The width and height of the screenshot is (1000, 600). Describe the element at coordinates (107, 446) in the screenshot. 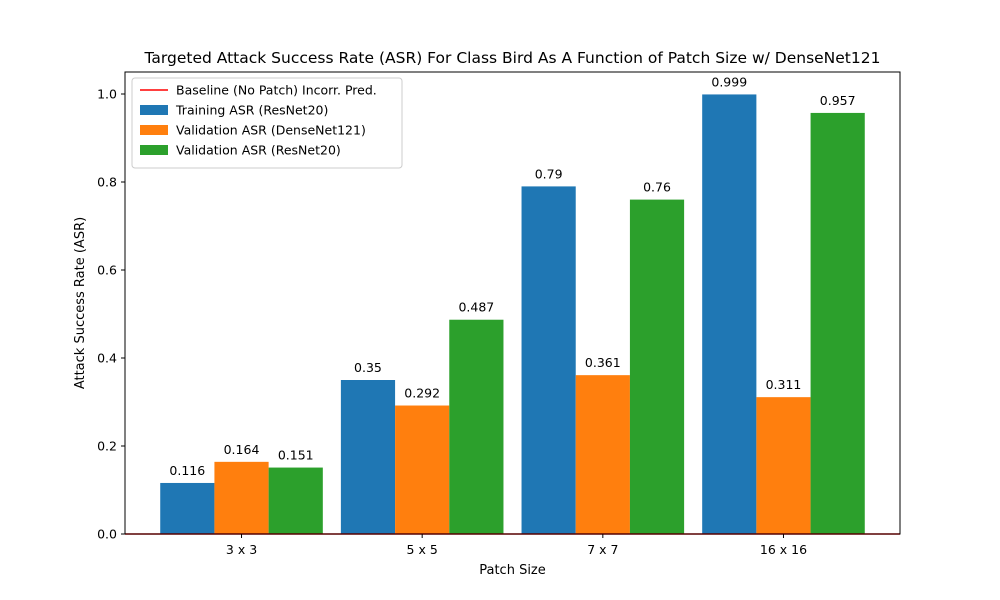

I see `y-tick-label: 0.2` at that location.